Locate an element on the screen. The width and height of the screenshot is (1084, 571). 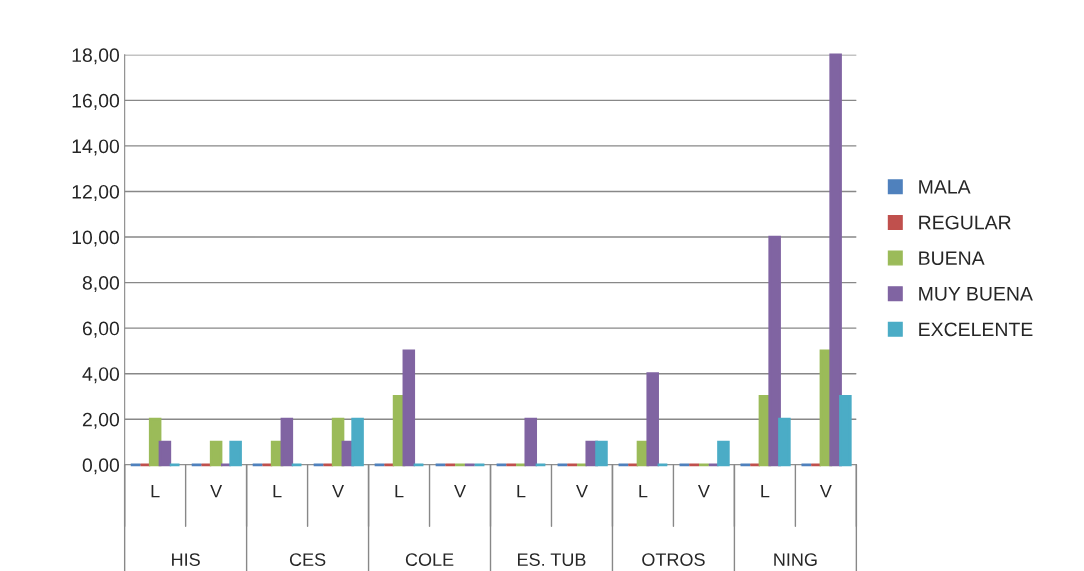
text: NING is located at coordinates (795, 559).